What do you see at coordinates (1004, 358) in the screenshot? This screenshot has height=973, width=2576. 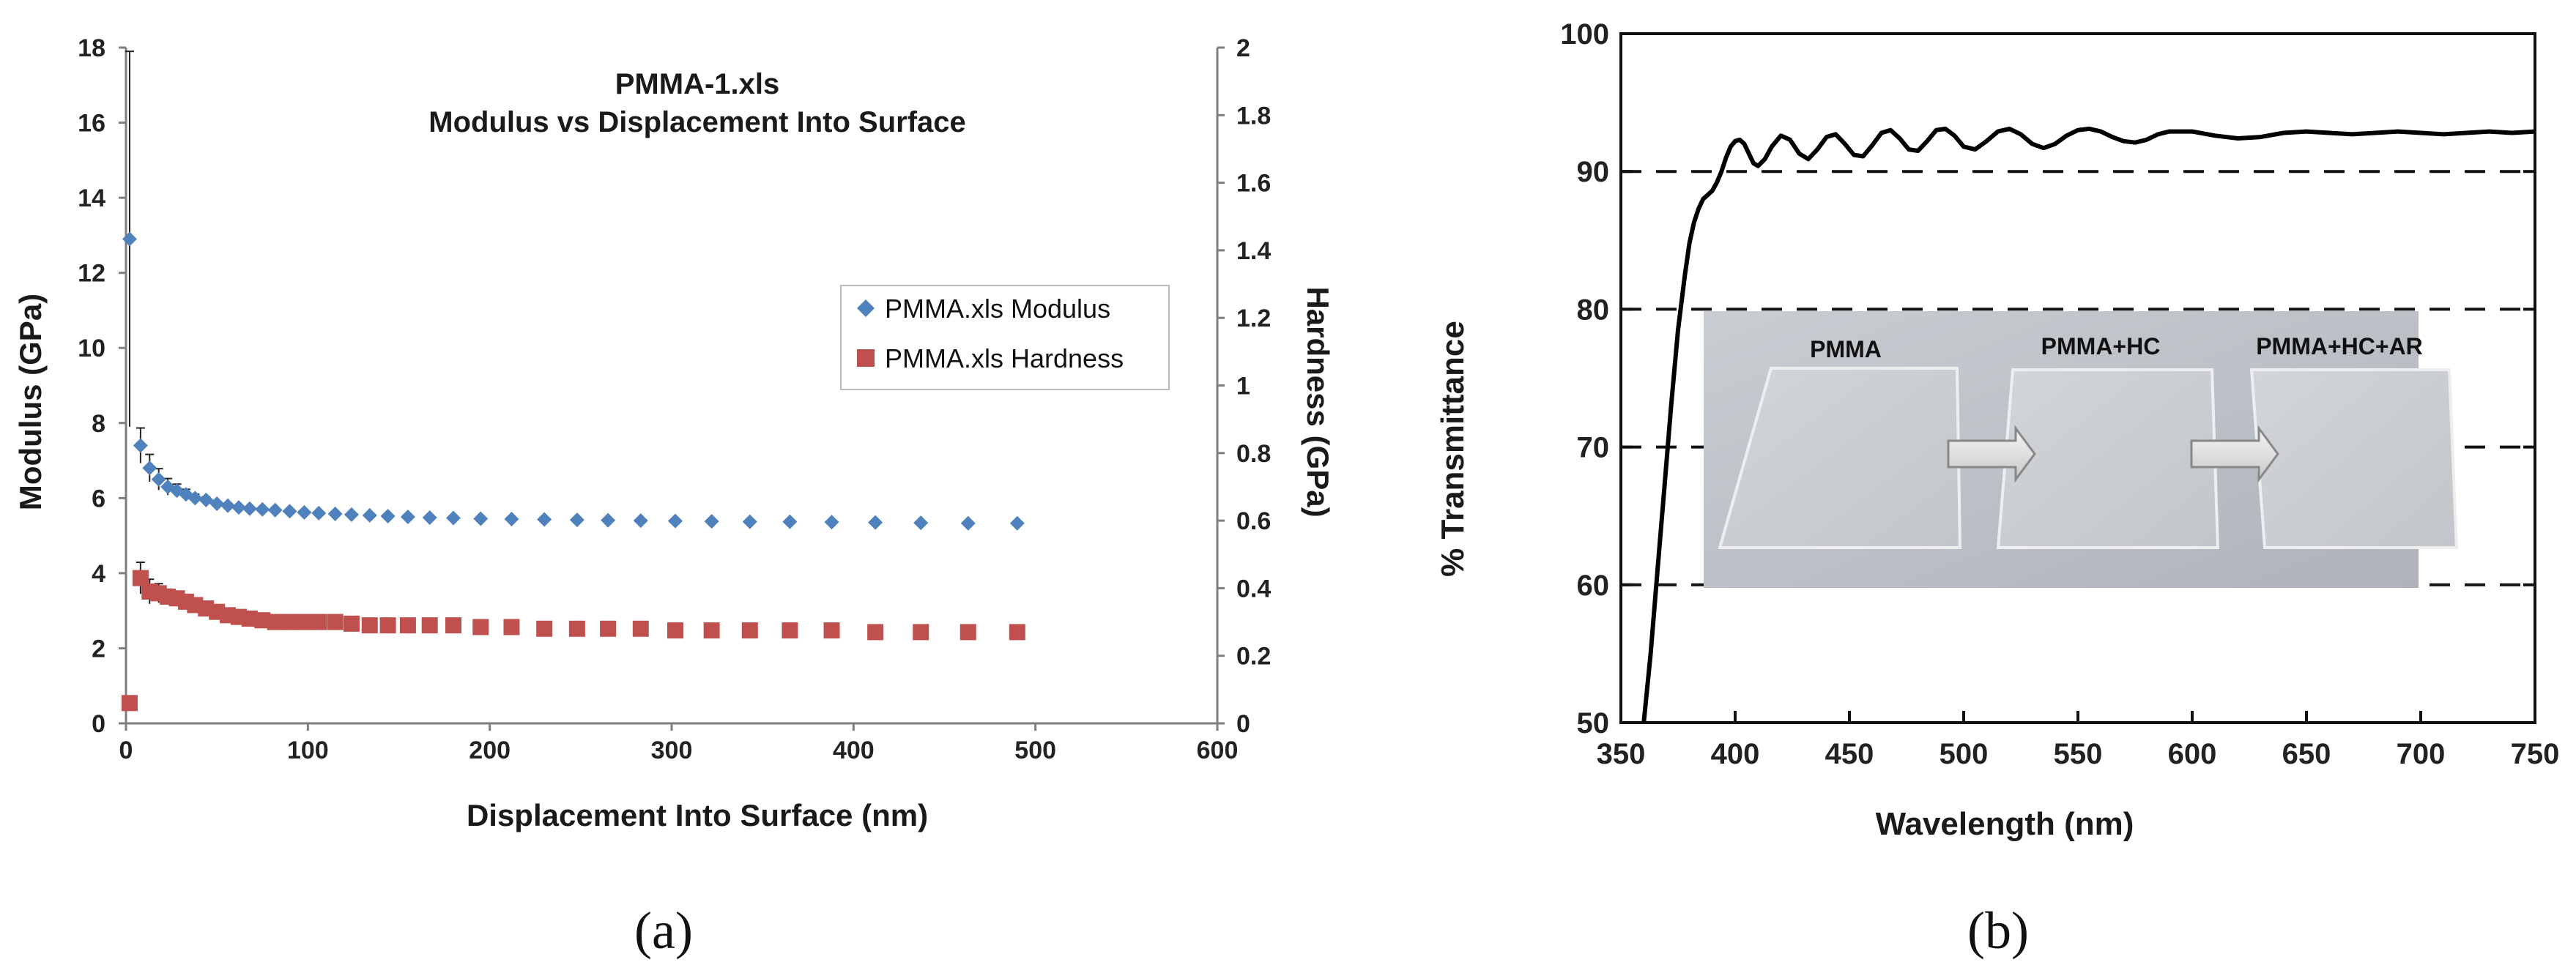 I see `legend-hardness-label: PMMA.xls Hardness` at bounding box center [1004, 358].